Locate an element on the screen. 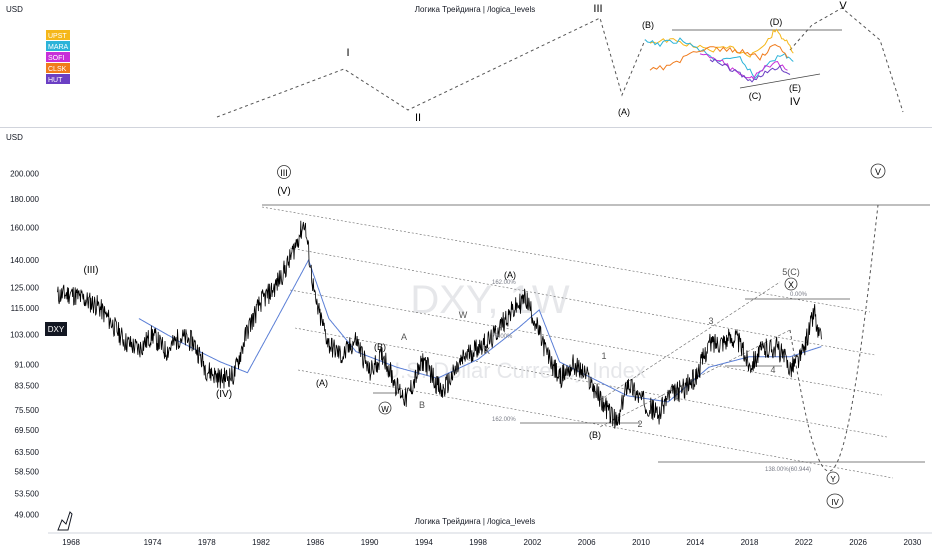 This screenshot has height=550, width=932. price-marker: DXY is located at coordinates (56, 329).